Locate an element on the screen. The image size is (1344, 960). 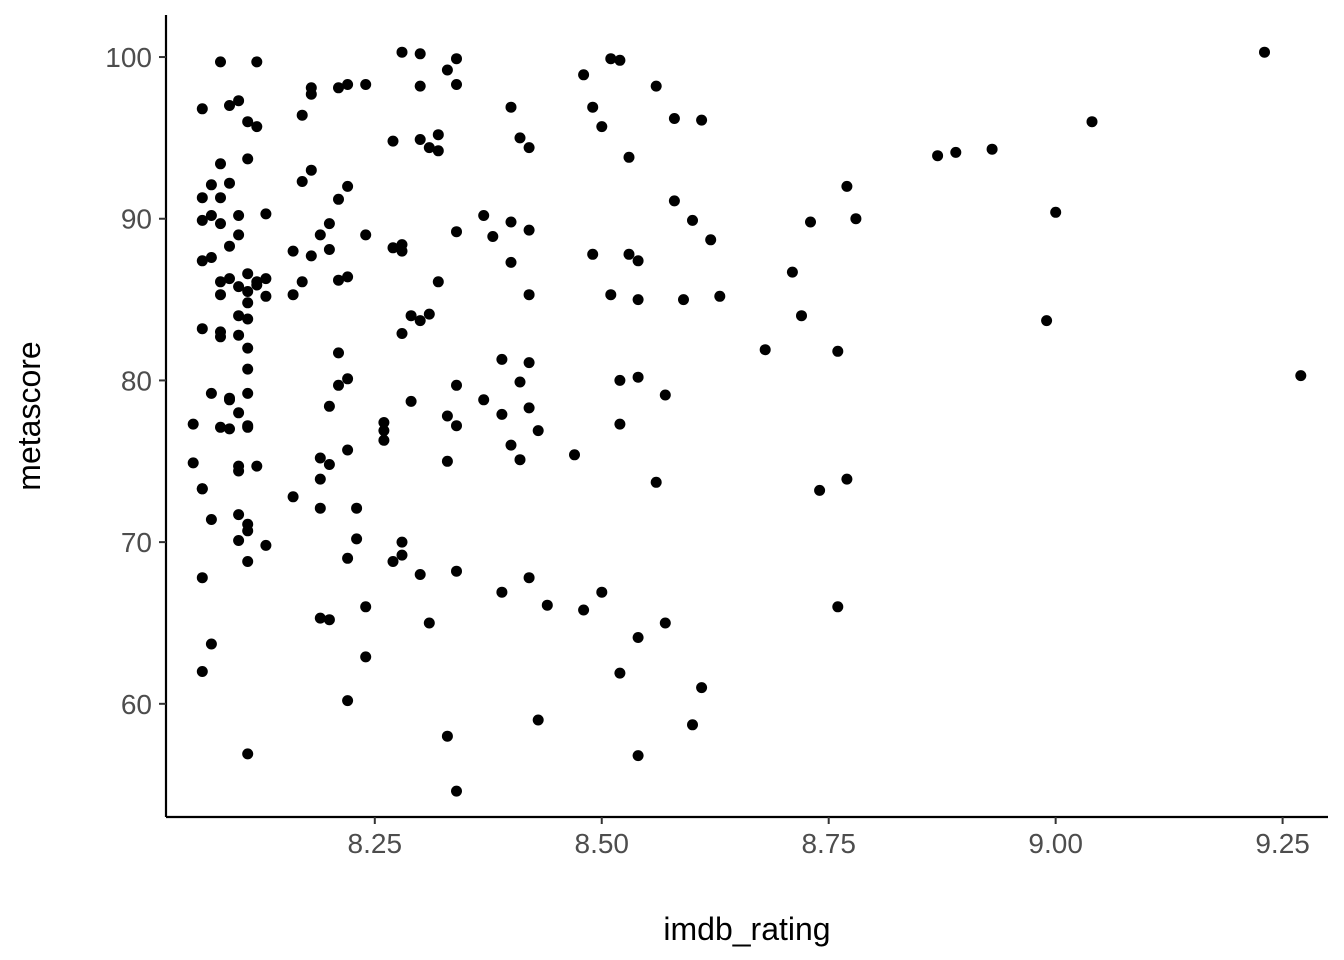
x-axis-ticks: 8.25 8.50 8.75 9.00 9.25 is located at coordinates (829, 838).